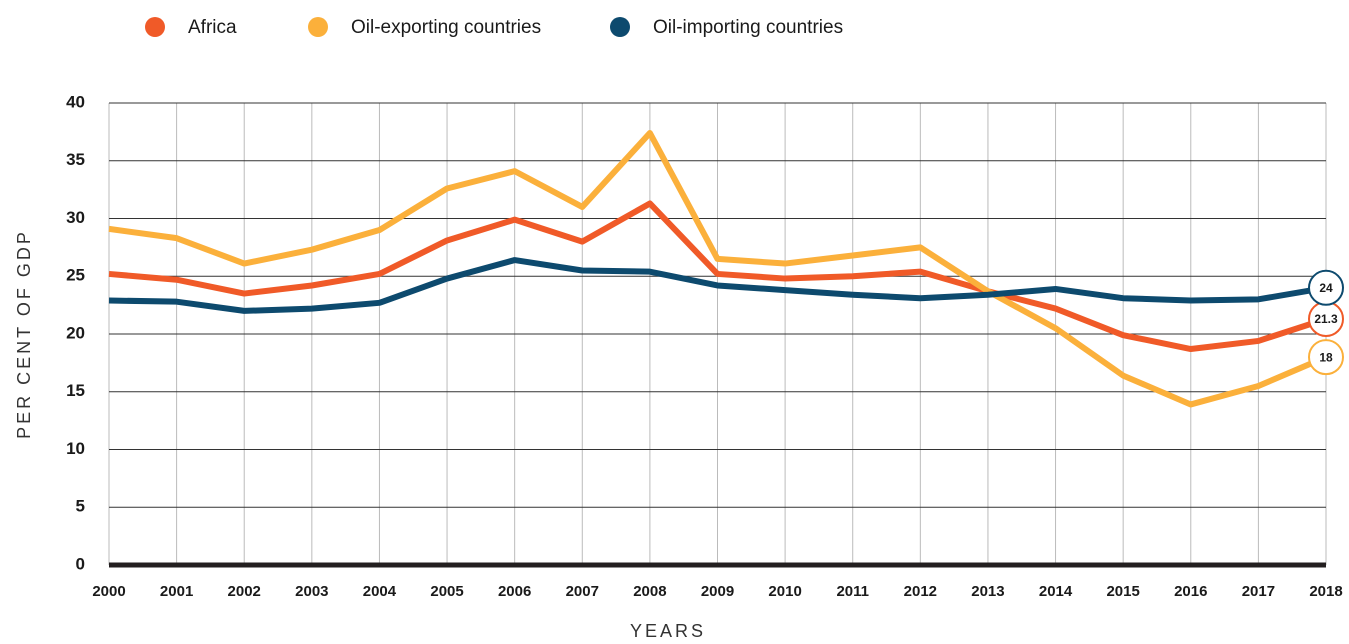 This screenshot has height=644, width=1349. Describe the element at coordinates (380, 591) in the screenshot. I see `x-tick-label: 2004` at that location.